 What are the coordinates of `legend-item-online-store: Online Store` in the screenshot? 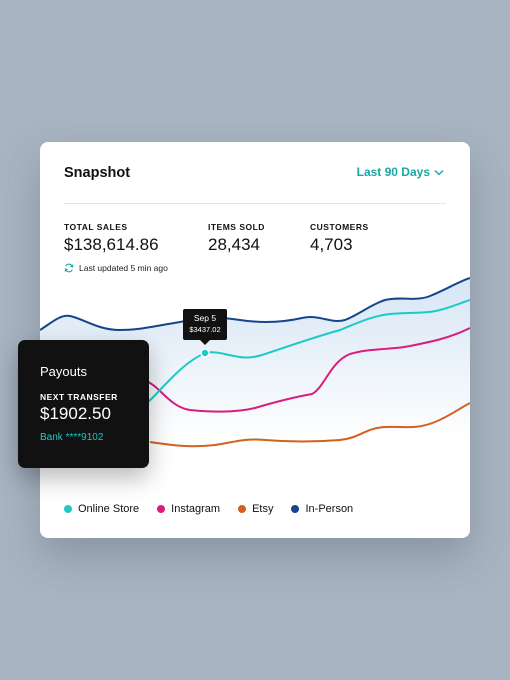 It's located at (101, 509).